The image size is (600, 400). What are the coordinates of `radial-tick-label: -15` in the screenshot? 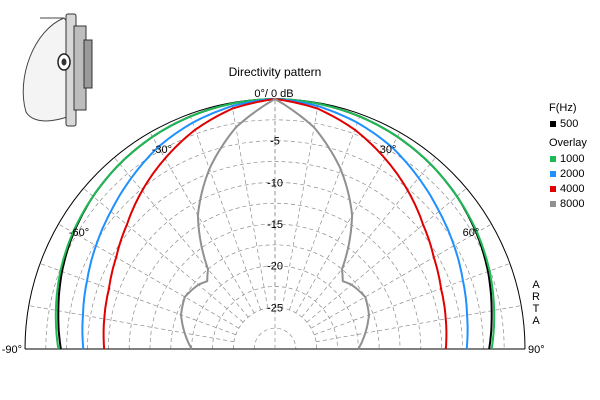 It's located at (275, 225).